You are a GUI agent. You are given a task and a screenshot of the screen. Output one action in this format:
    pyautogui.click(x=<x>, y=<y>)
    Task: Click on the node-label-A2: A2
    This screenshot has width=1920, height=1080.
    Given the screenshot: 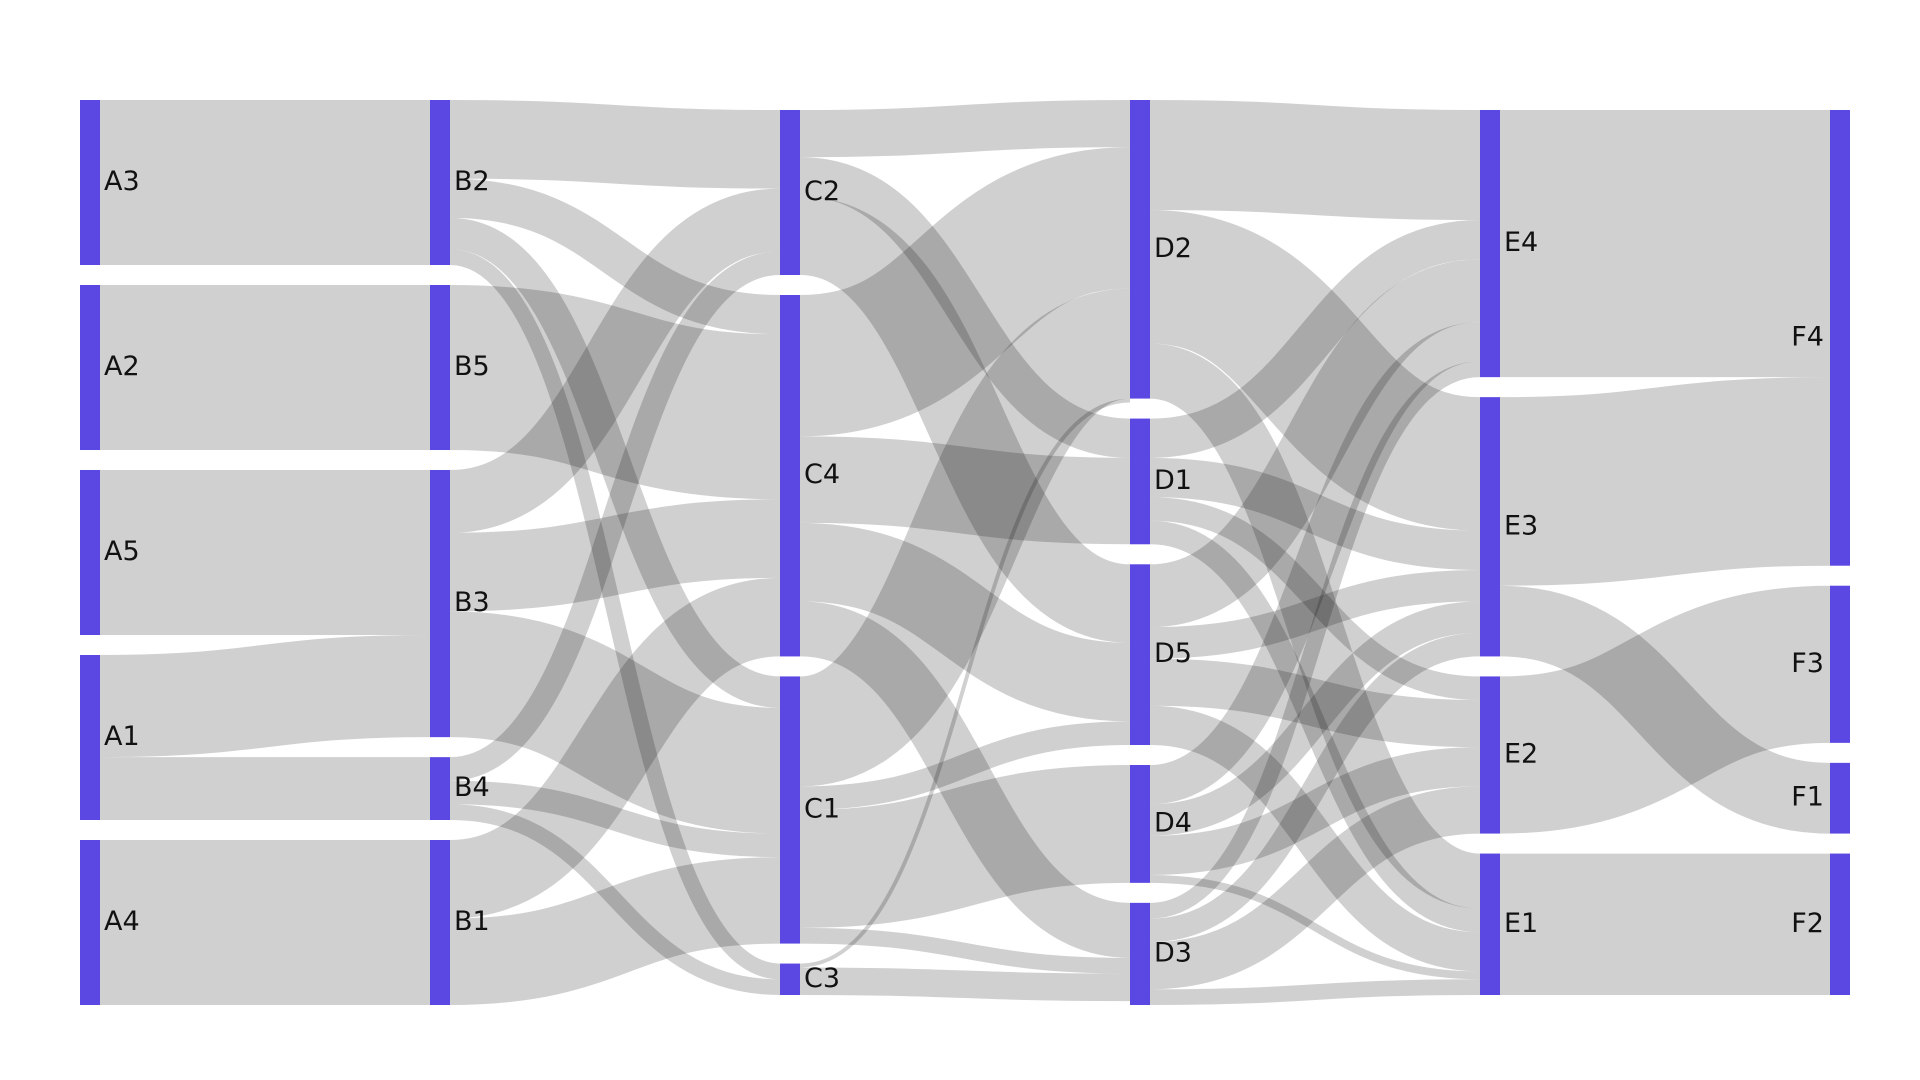 What is the action you would take?
    pyautogui.click(x=122, y=366)
    